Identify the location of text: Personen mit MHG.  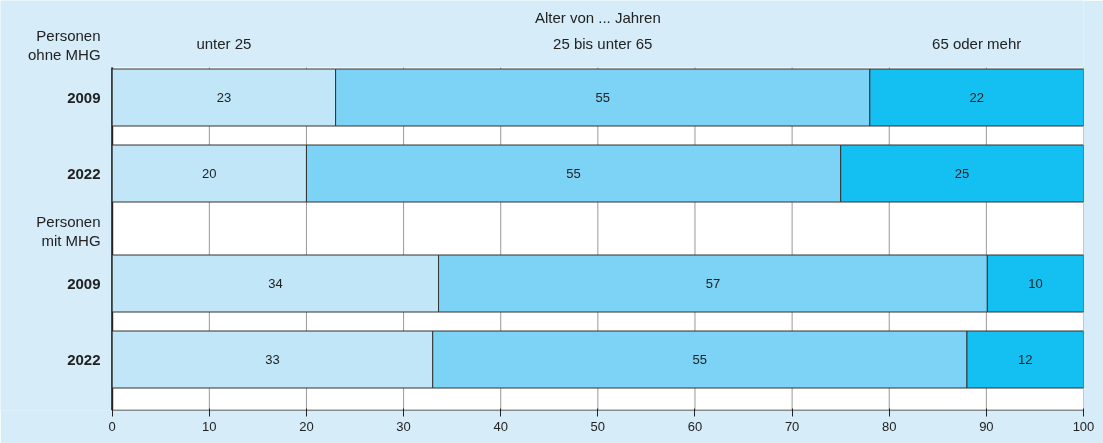
(68, 230).